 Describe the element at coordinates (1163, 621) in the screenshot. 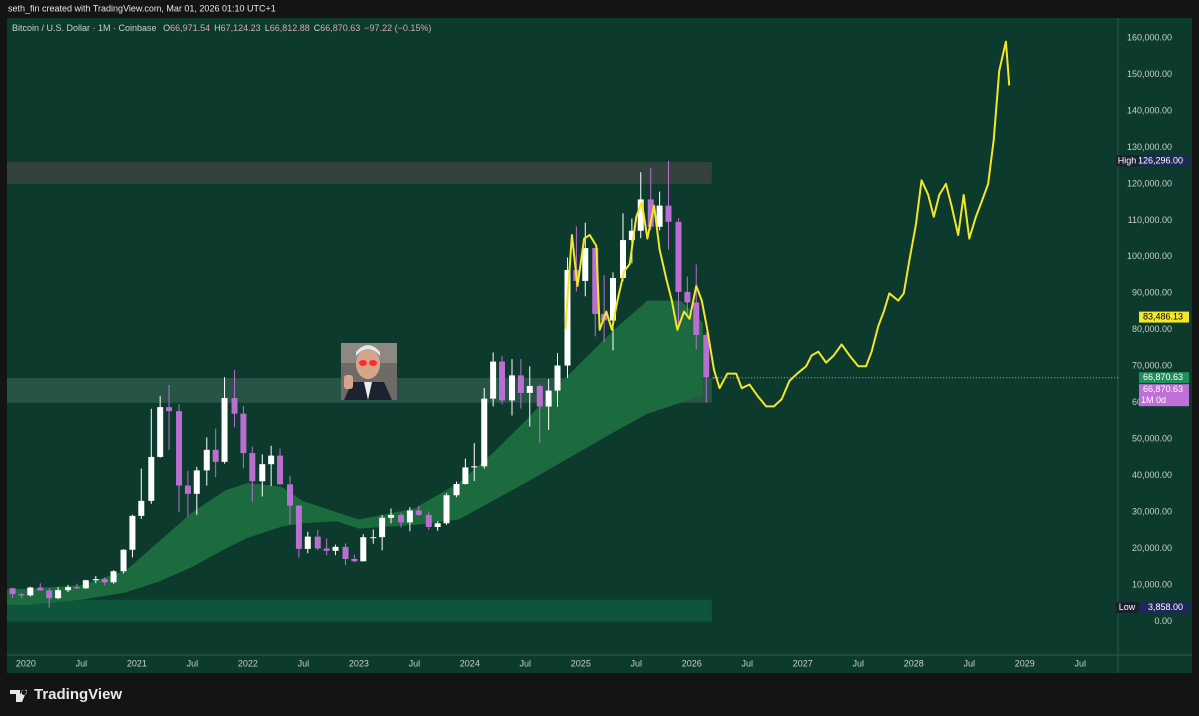

I see `y-tick-label: 0.00` at that location.